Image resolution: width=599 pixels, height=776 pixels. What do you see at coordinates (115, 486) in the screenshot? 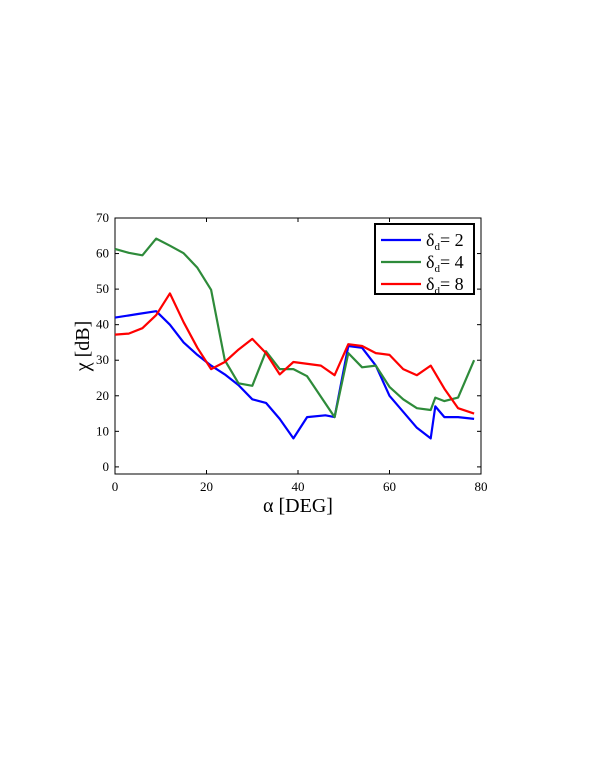
I see `x-tick-label: 0` at bounding box center [115, 486].